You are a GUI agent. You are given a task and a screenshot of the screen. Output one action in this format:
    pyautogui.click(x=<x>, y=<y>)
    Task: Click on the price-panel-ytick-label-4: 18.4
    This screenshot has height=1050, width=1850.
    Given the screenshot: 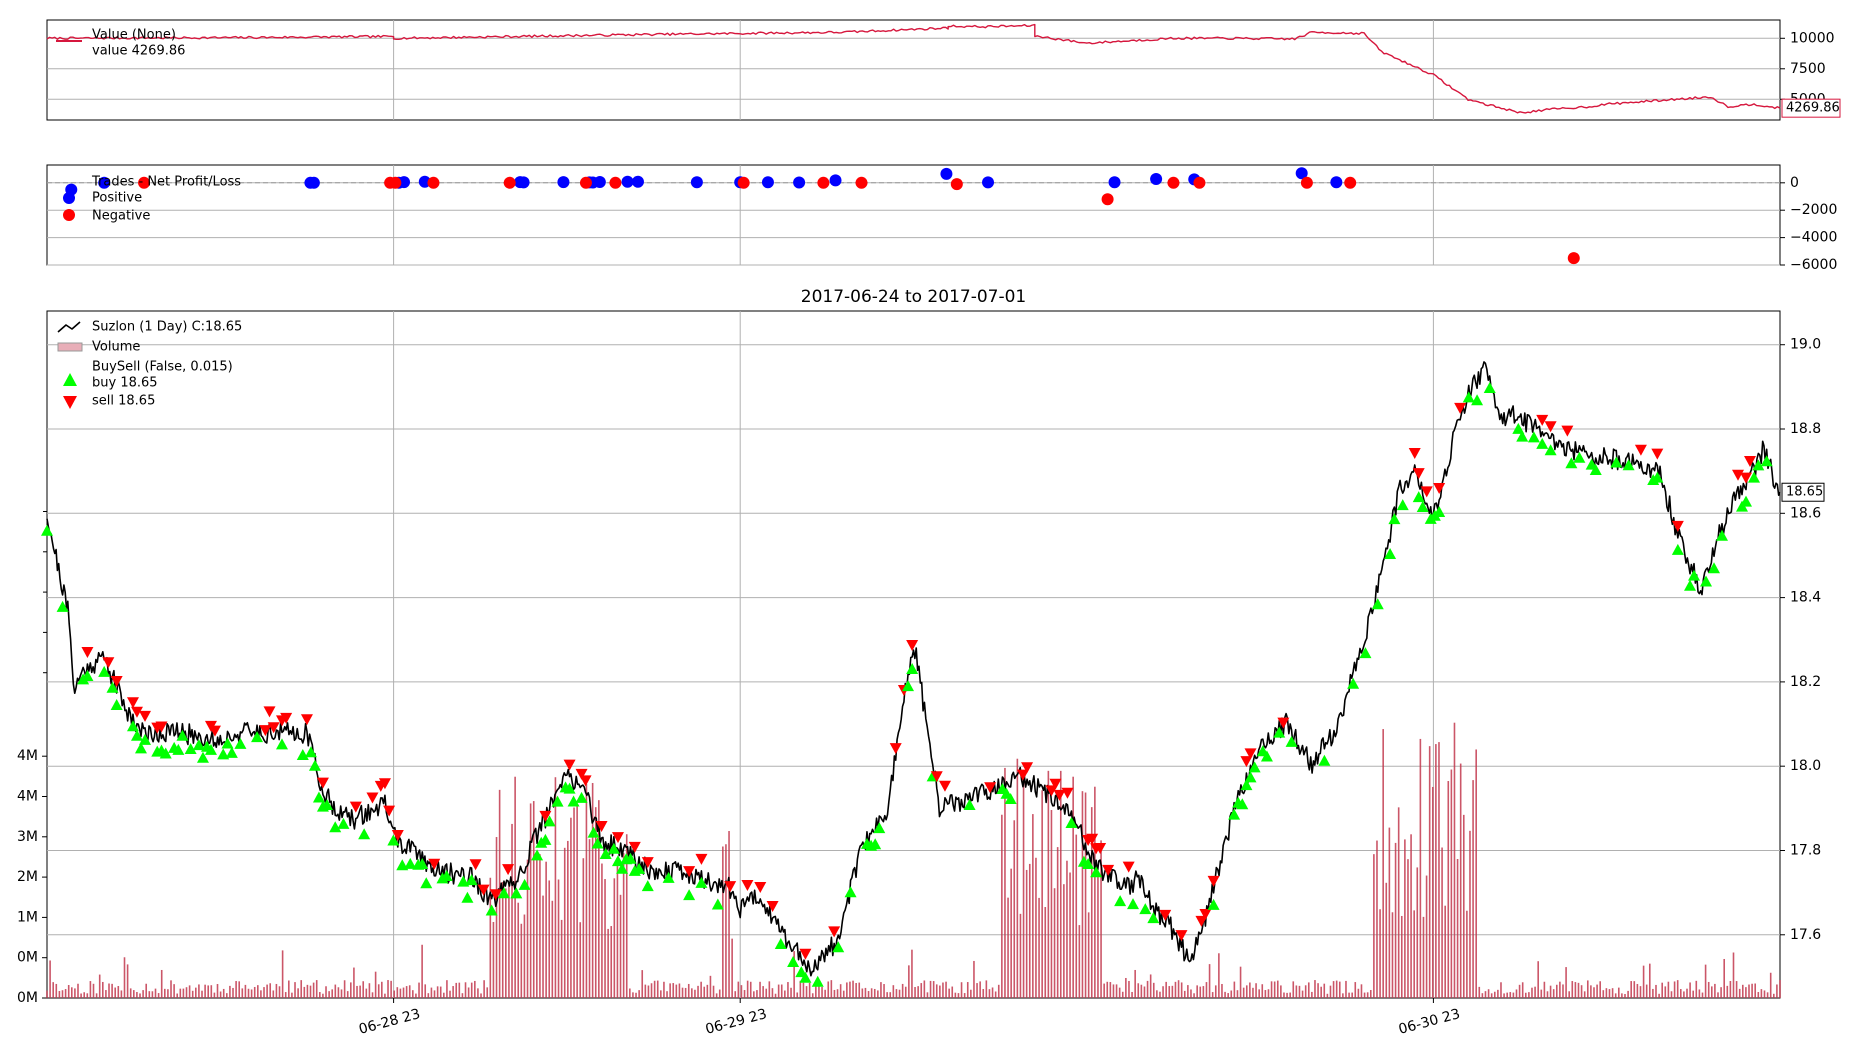 What is the action you would take?
    pyautogui.click(x=1805, y=598)
    